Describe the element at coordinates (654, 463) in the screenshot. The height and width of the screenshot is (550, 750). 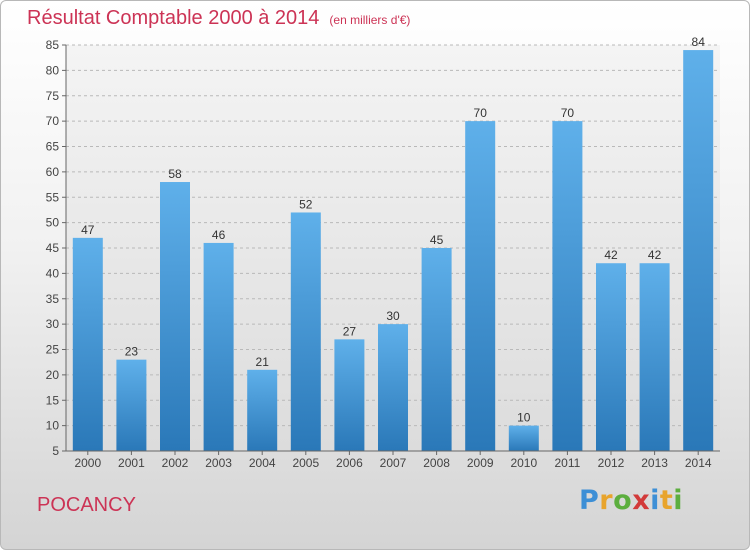
I see `x-tick-label: 2013` at that location.